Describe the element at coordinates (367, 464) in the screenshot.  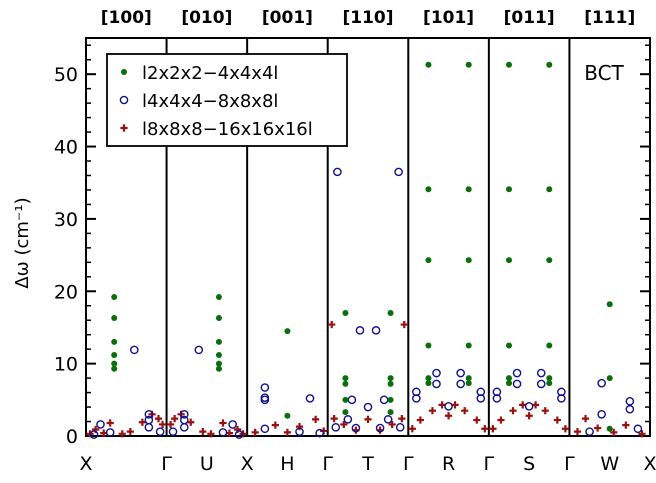
I see `x-tick-label: T` at that location.